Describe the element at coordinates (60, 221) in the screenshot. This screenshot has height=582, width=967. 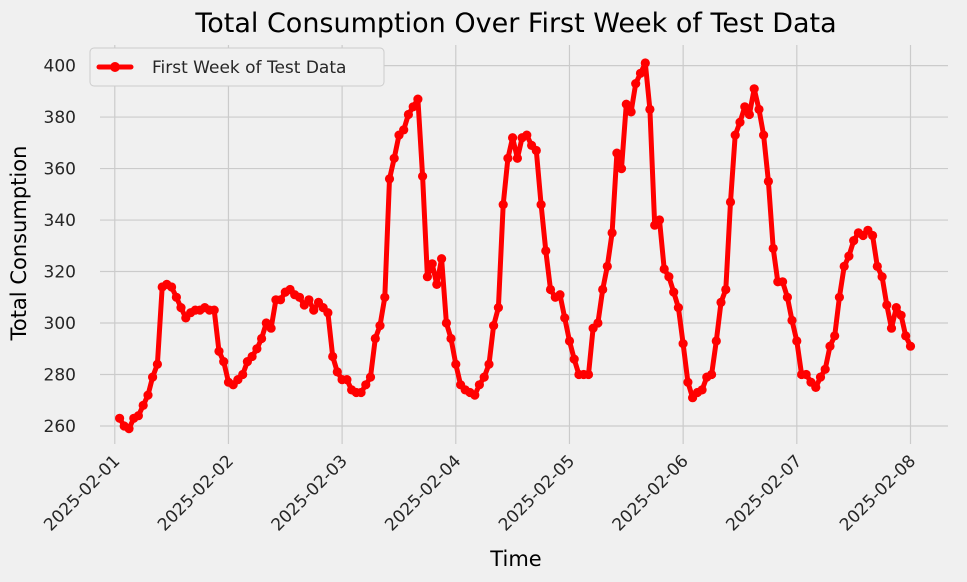
I see `y-tick-label: 340` at that location.